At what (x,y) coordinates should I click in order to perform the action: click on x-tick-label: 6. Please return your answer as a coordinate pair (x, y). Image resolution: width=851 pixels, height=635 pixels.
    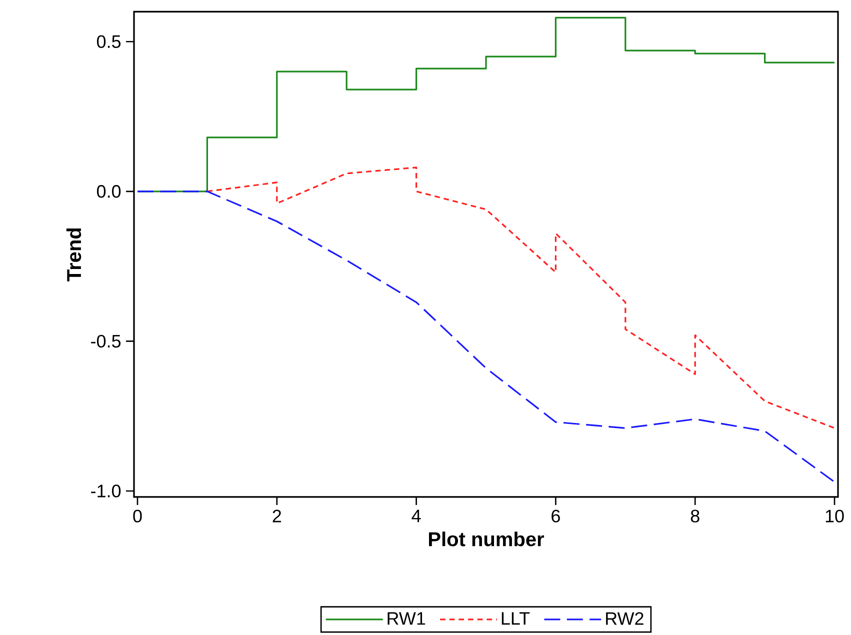
    Looking at the image, I should click on (556, 516).